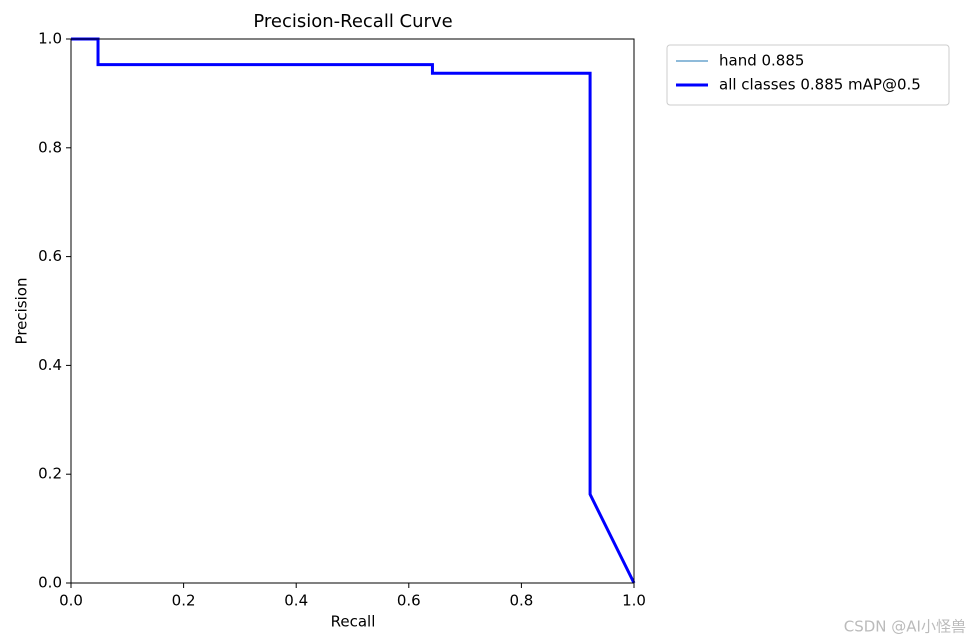 The image size is (972, 644). I want to click on chart-title: Precision-Recall Curve, so click(352, 21).